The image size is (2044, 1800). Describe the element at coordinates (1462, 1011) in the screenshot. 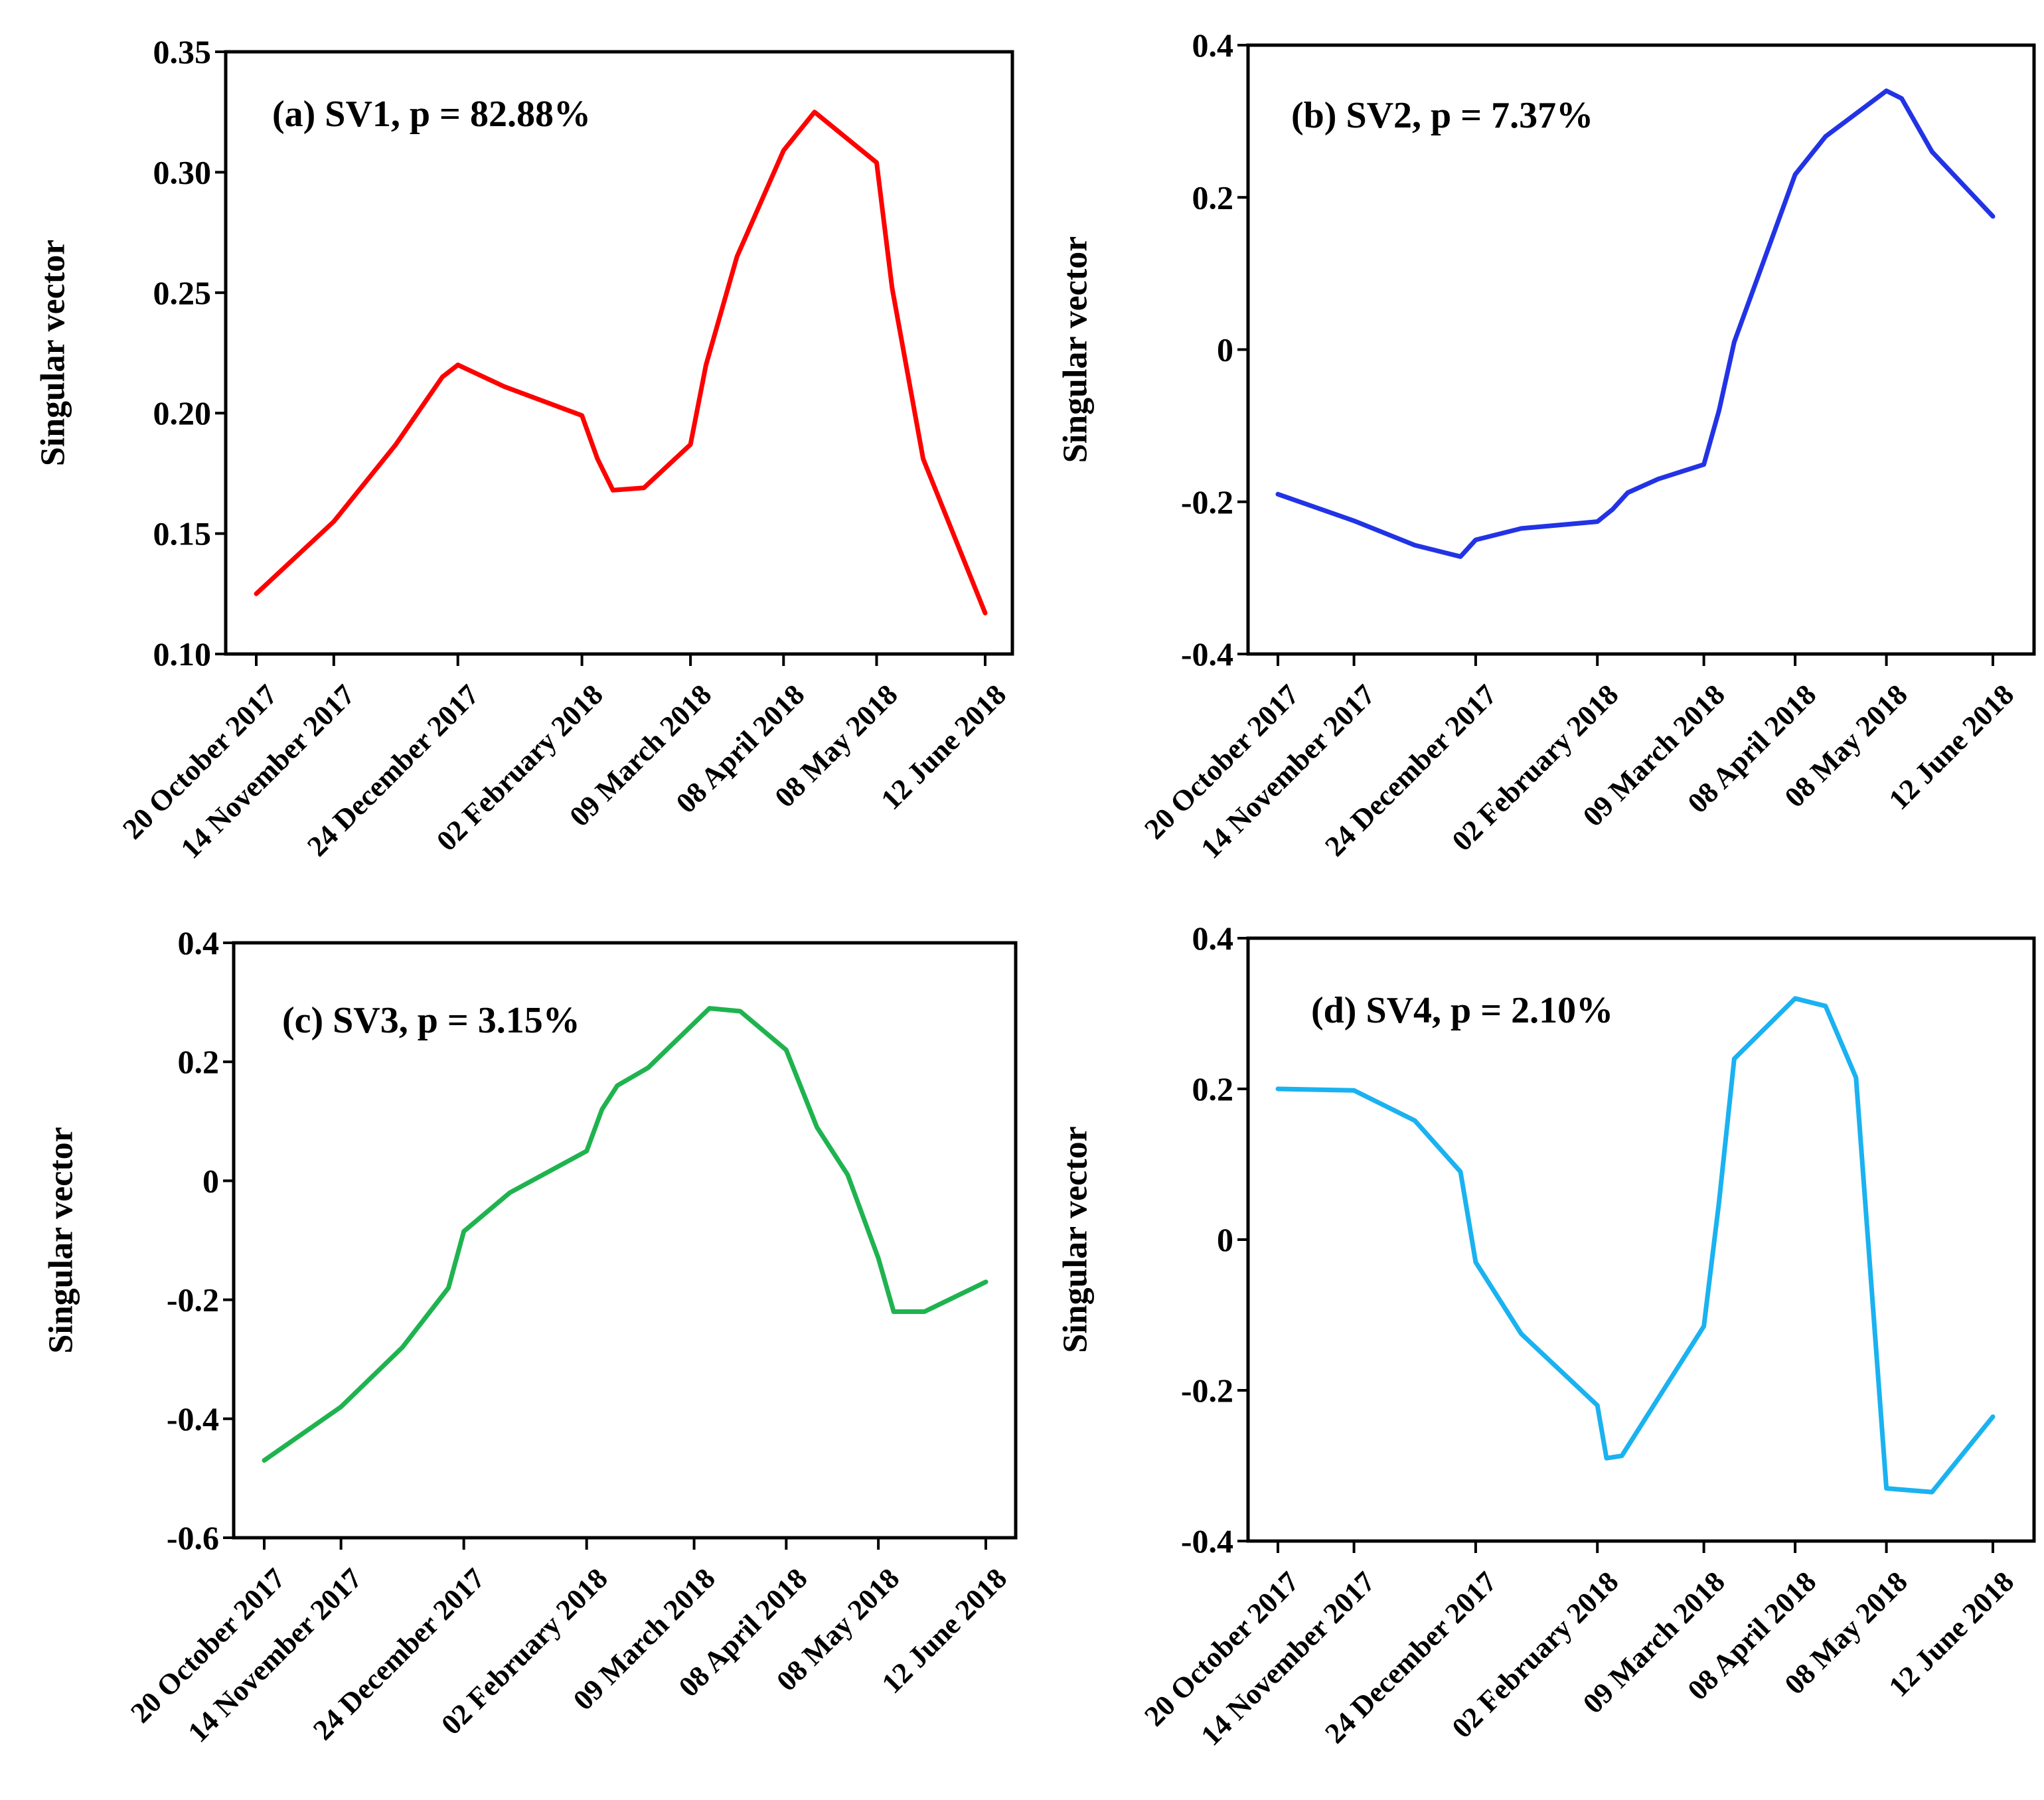

I see `panel-annotation: (d) SV4, p = 2.10%` at that location.